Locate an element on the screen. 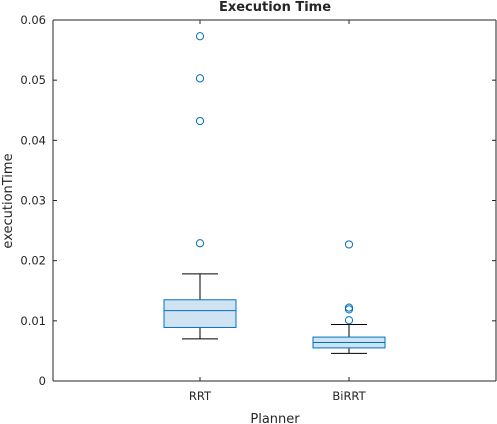 This screenshot has width=497, height=424. x-tick-label: RRT is located at coordinates (200, 396).